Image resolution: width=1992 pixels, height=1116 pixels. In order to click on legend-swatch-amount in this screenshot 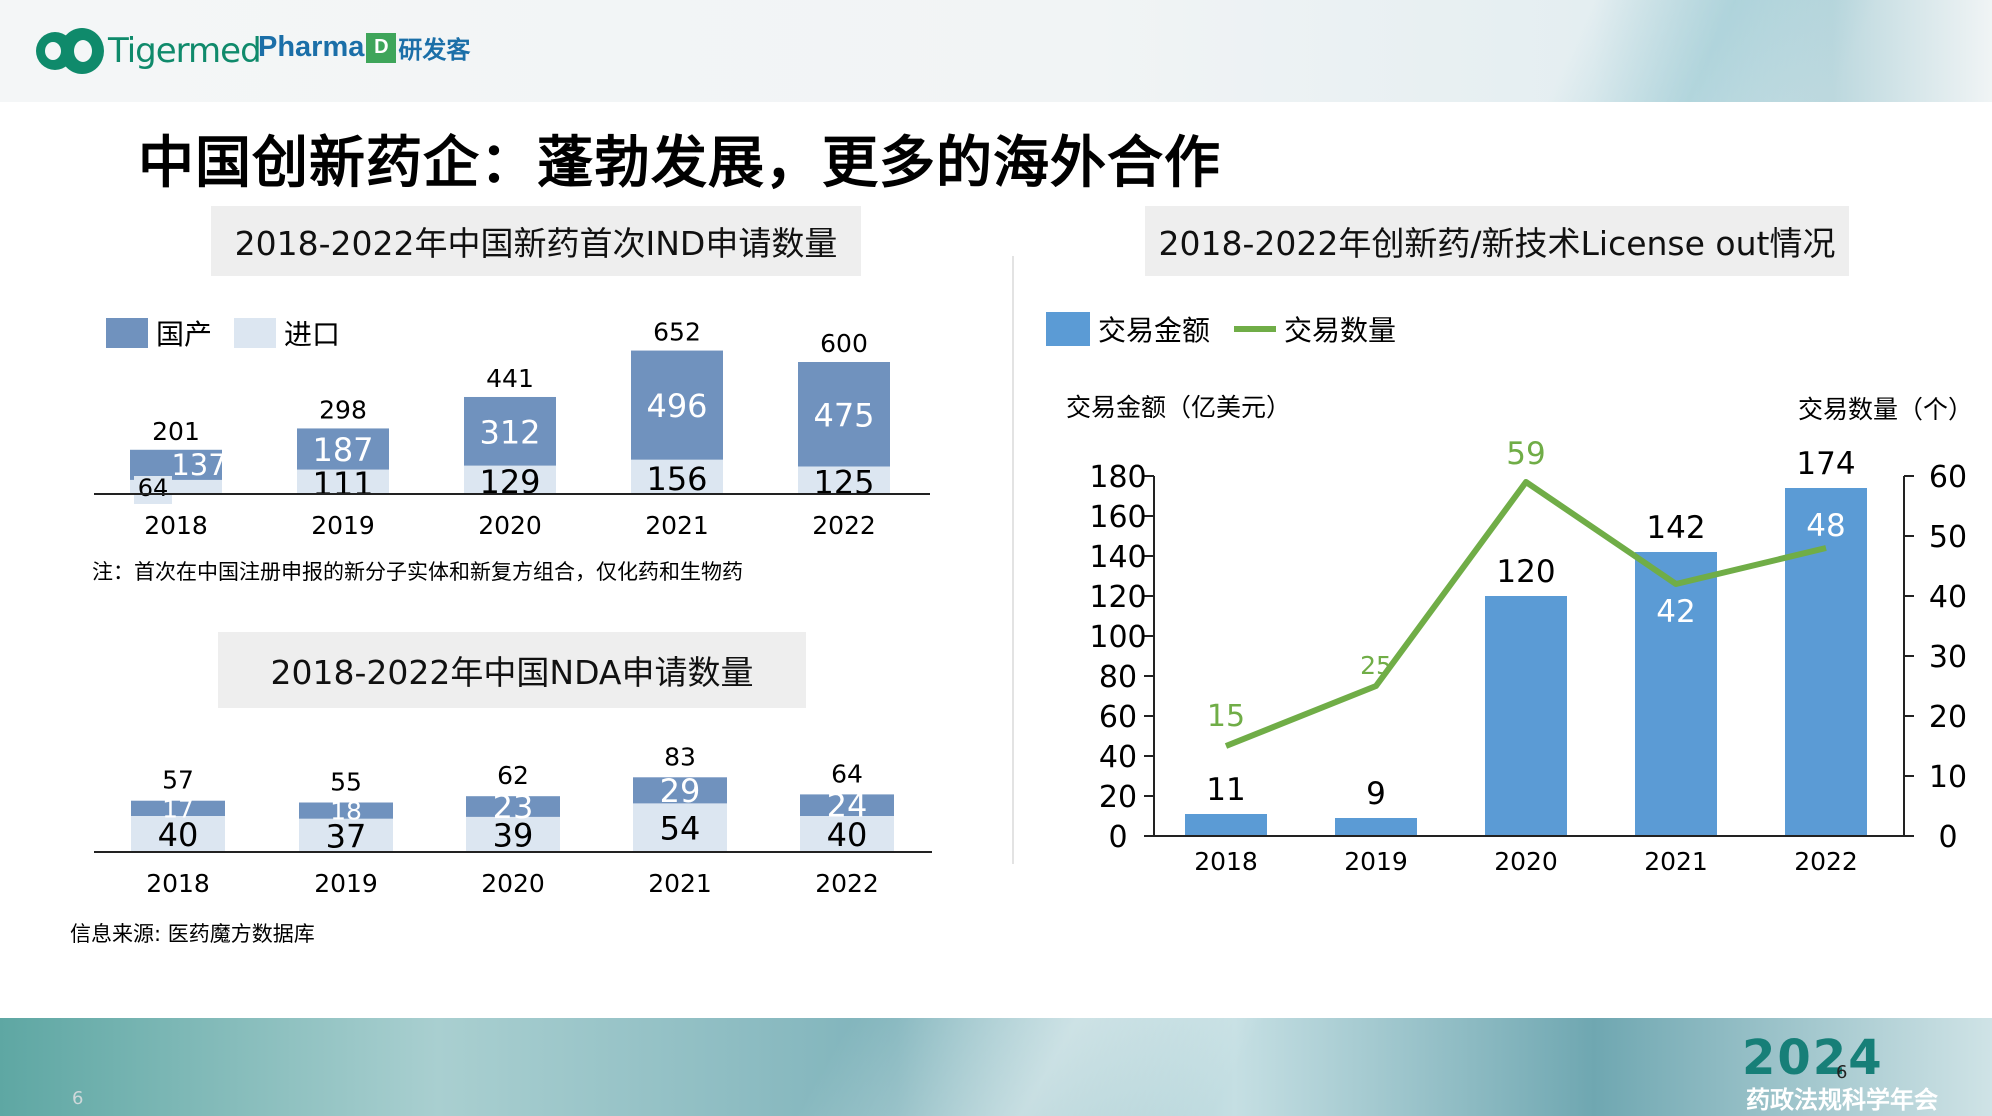, I will do `click(1068, 329)`.